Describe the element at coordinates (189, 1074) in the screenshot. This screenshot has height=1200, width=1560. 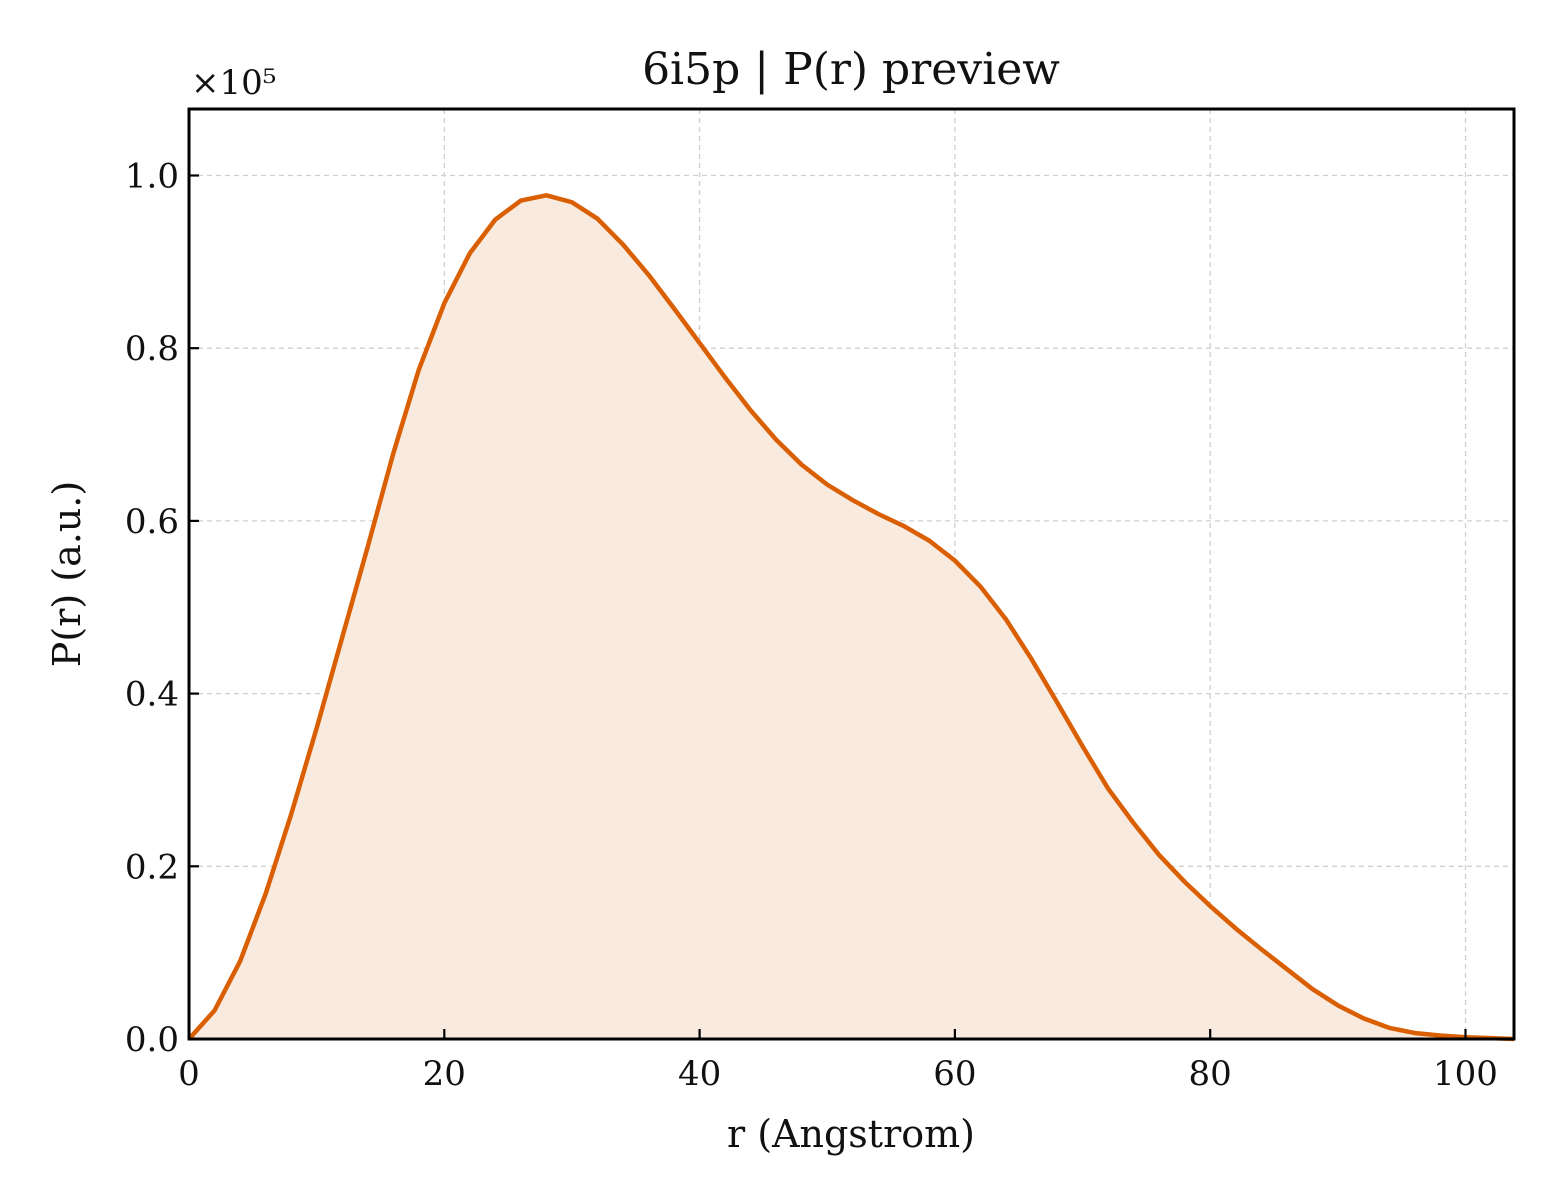
I see `x-tick-label: 0` at that location.